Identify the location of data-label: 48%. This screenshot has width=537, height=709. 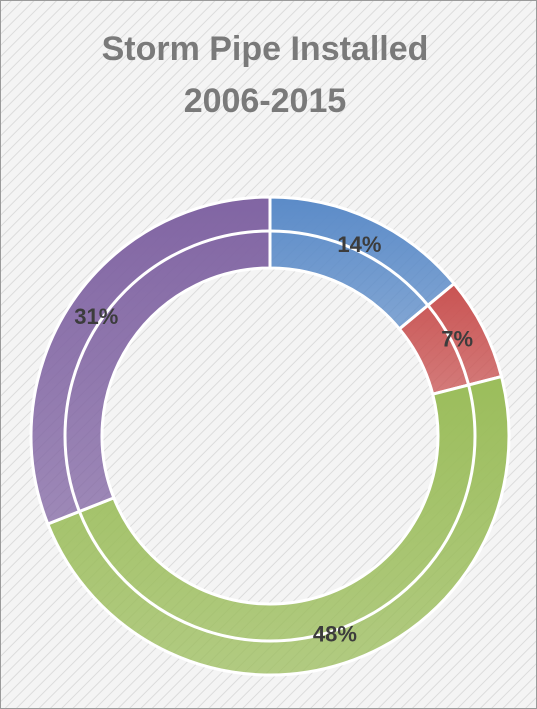
(335, 634).